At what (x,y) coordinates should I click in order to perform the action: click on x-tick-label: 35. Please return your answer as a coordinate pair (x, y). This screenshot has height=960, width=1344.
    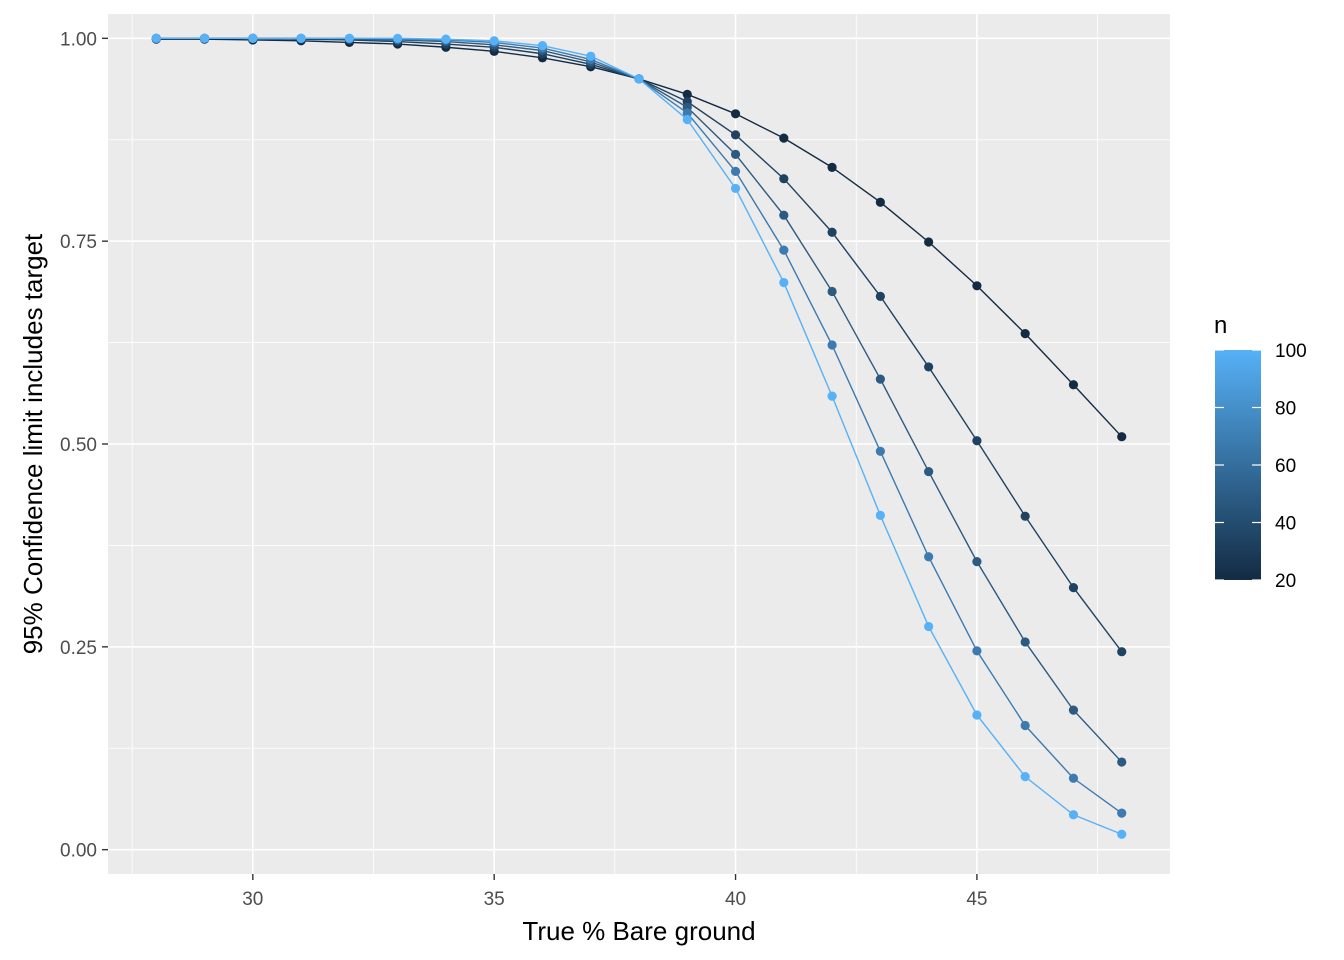
    Looking at the image, I should click on (494, 899).